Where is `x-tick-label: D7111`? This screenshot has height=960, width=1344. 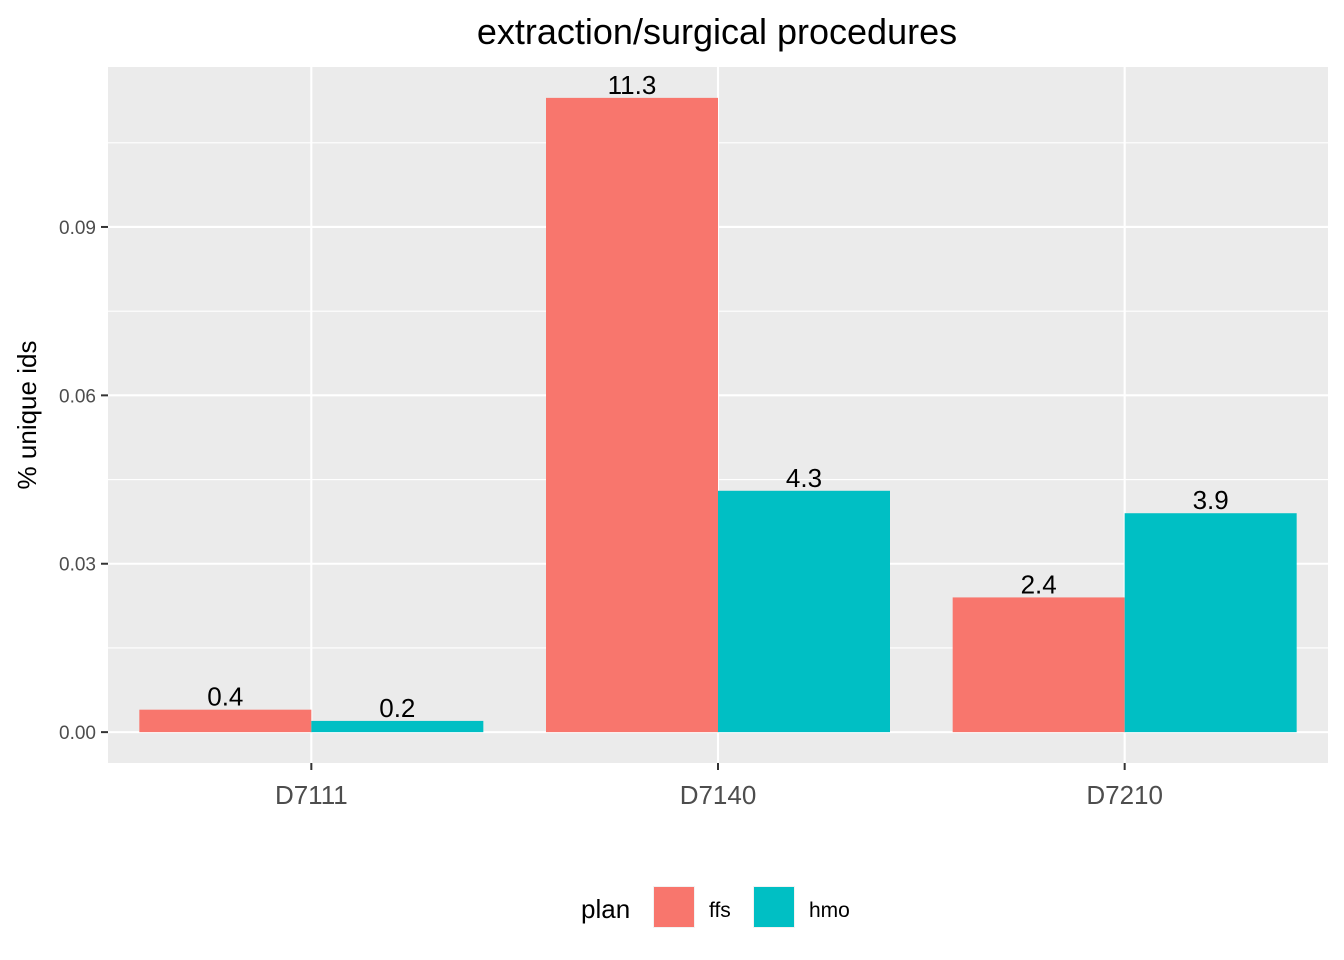 x-tick-label: D7111 is located at coordinates (311, 795).